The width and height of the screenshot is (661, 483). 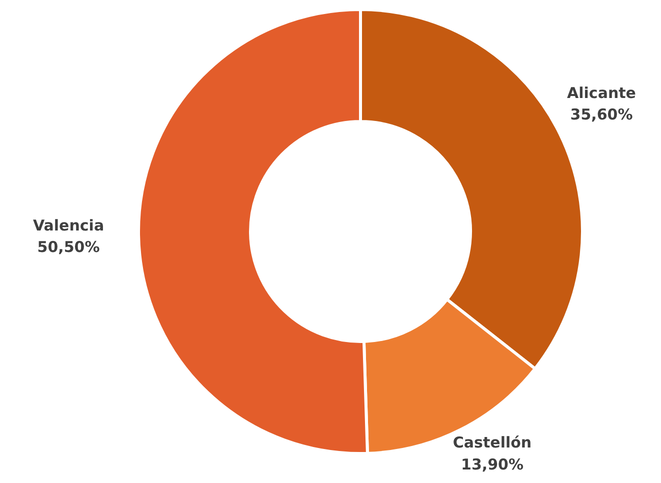 What do you see at coordinates (492, 443) in the screenshot?
I see `slice-label: Castellón` at bounding box center [492, 443].